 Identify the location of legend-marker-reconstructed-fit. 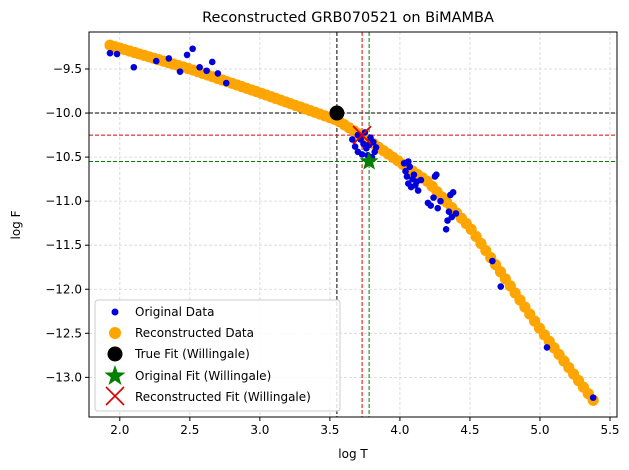
(115, 396).